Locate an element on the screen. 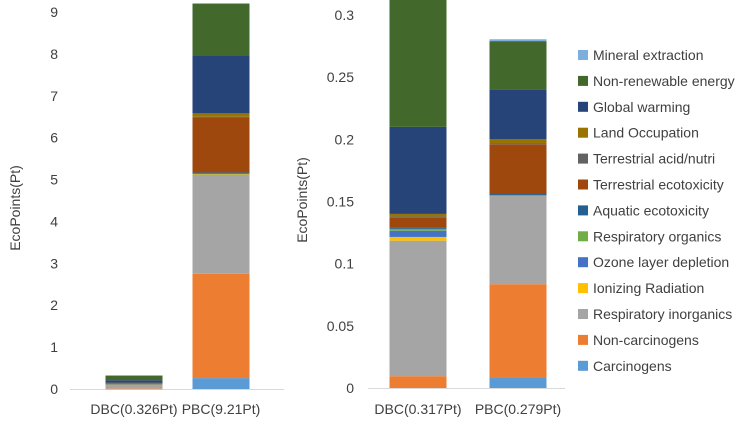  y-tick-label: 9 is located at coordinates (54, 12).